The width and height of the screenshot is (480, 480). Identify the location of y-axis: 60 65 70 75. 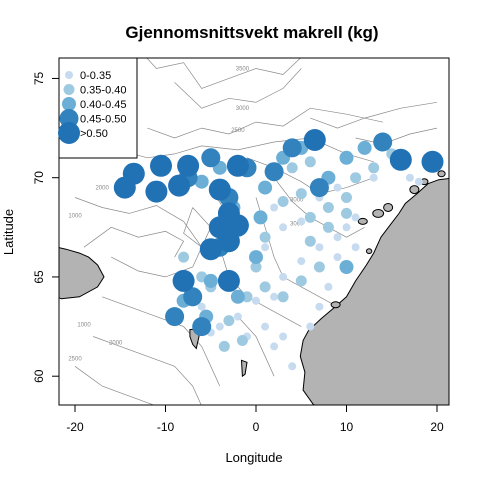
(46, 227).